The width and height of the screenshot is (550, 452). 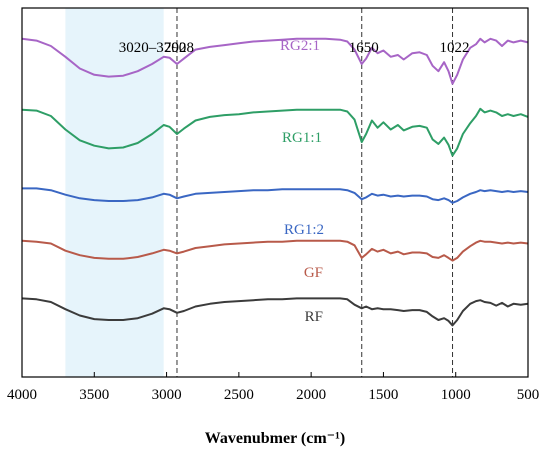 What do you see at coordinates (275, 250) in the screenshot?
I see `series-line-gf` at bounding box center [275, 250].